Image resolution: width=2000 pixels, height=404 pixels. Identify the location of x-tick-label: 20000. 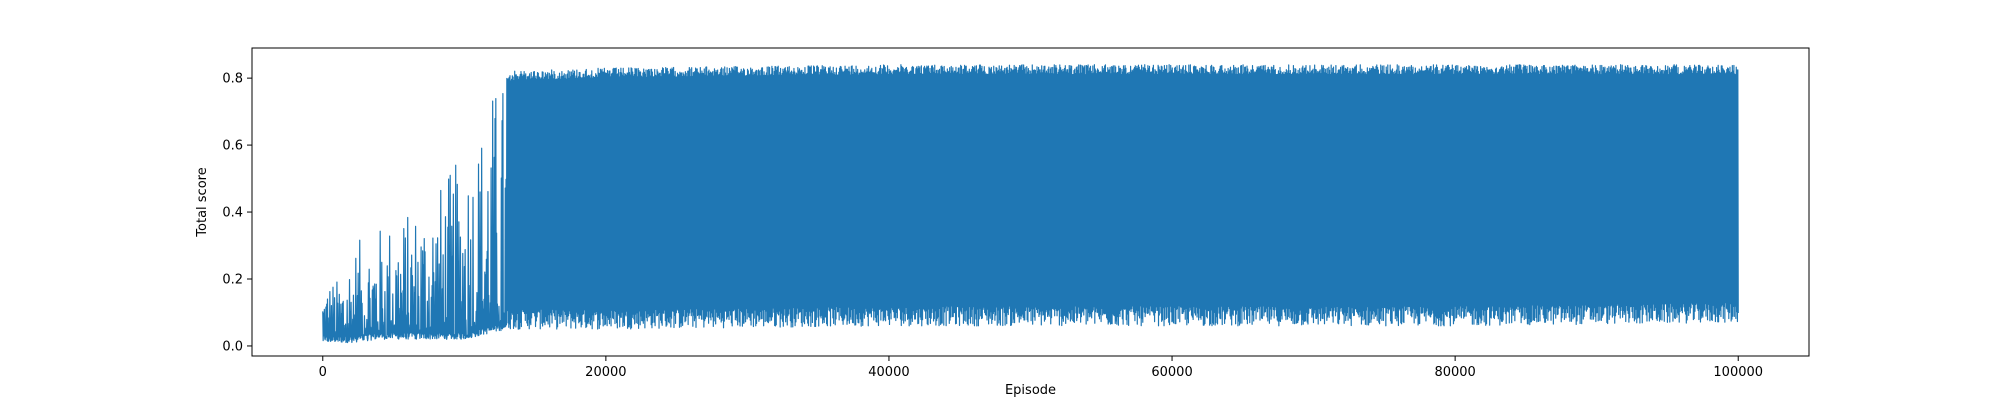
(605, 372).